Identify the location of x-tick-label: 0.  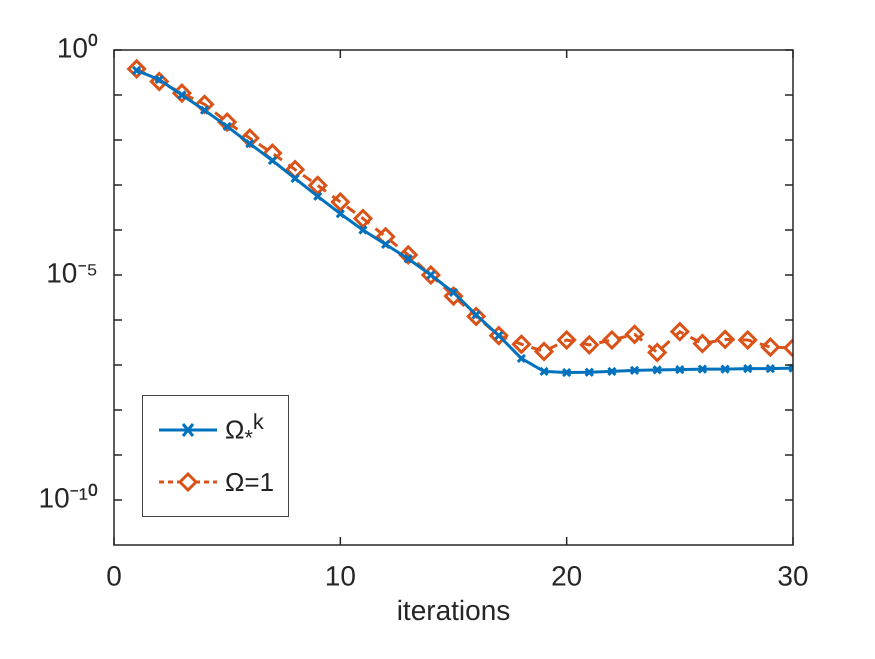
(114, 576).